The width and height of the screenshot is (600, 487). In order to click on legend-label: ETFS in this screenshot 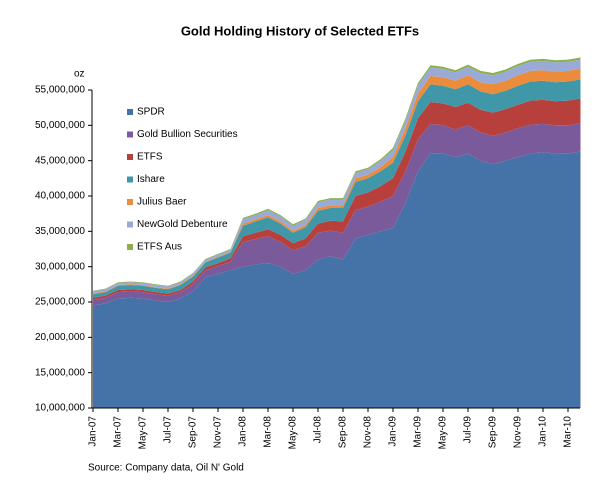, I will do `click(150, 157)`.